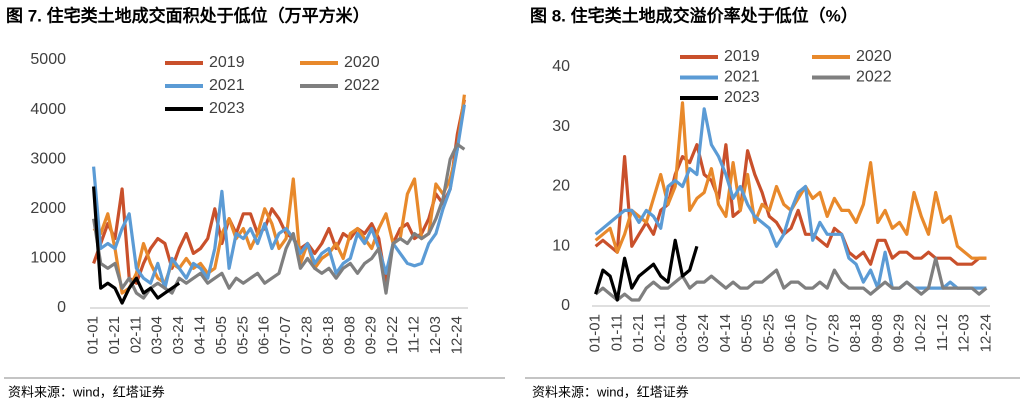 This screenshot has height=405, width=1025. I want to click on x-tick-label: 01-11, so click(616, 332).